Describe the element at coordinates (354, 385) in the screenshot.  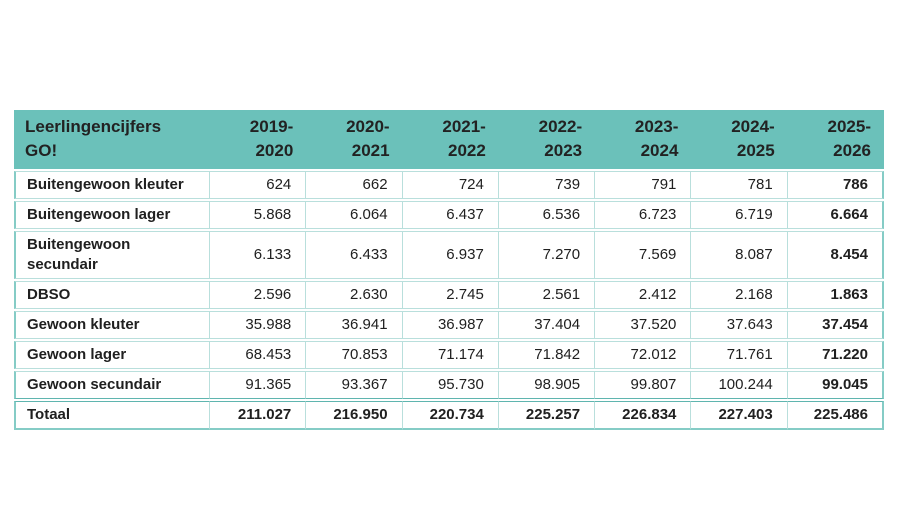
I see `cell-value: 93.367` at that location.